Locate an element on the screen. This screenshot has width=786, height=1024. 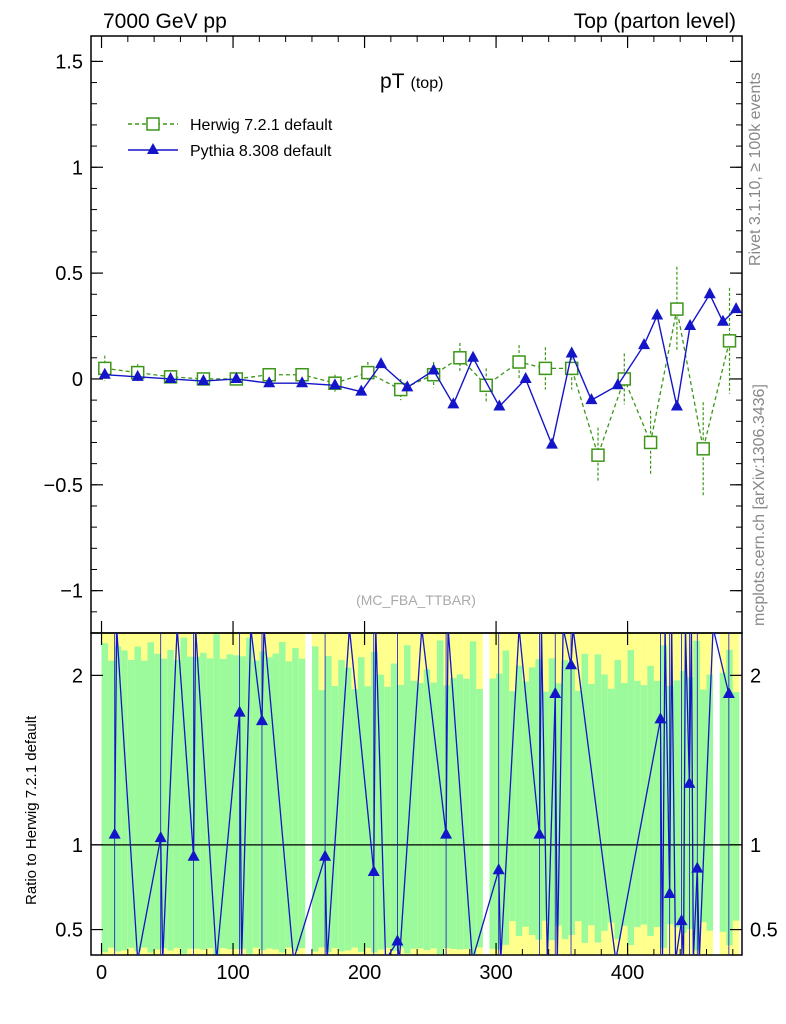
herwig-series-line is located at coordinates (417, 383).